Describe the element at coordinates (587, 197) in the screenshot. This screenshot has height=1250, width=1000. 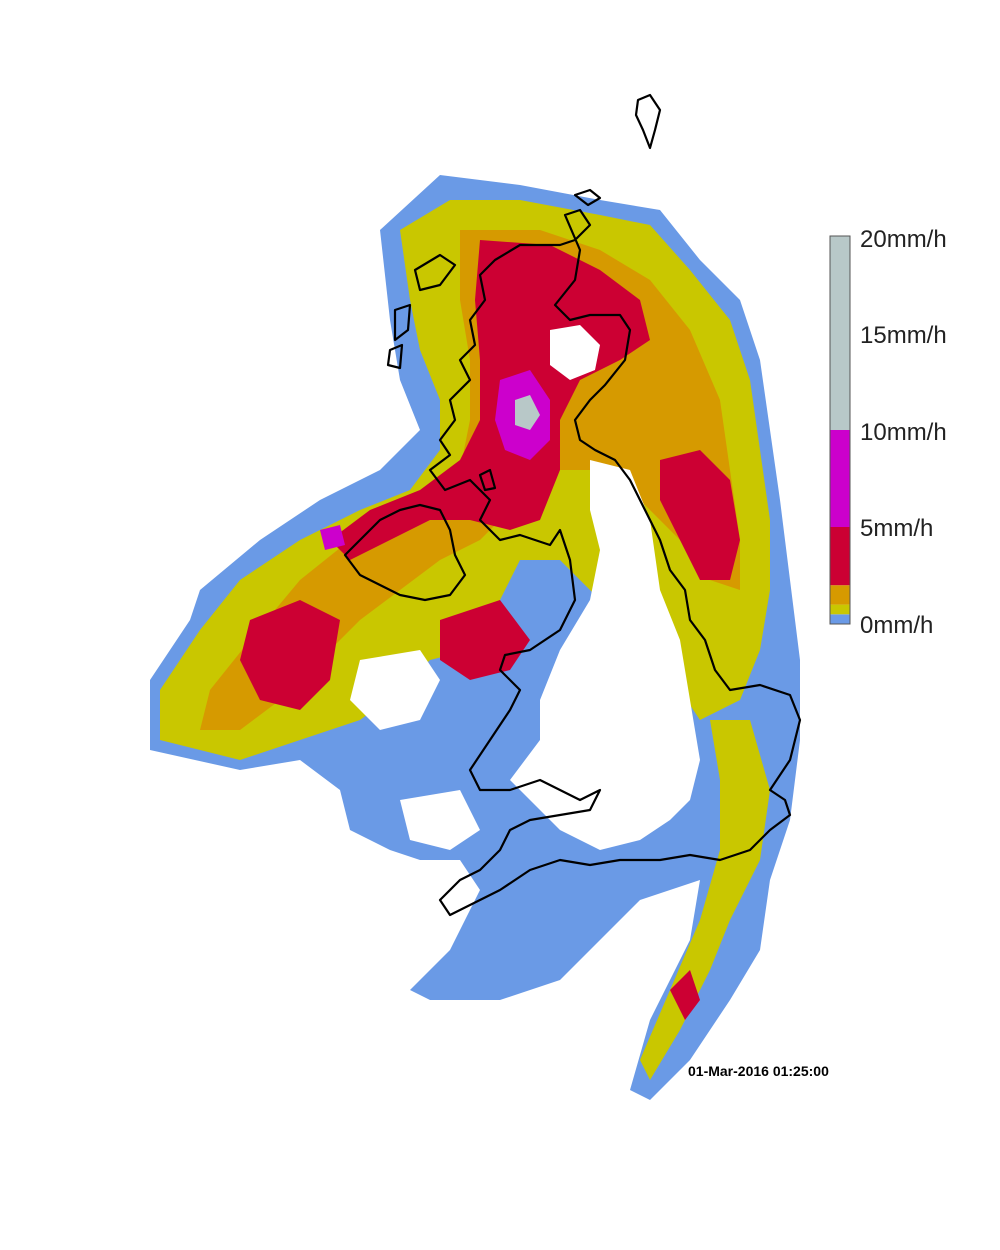
I see `coastline-orkney` at that location.